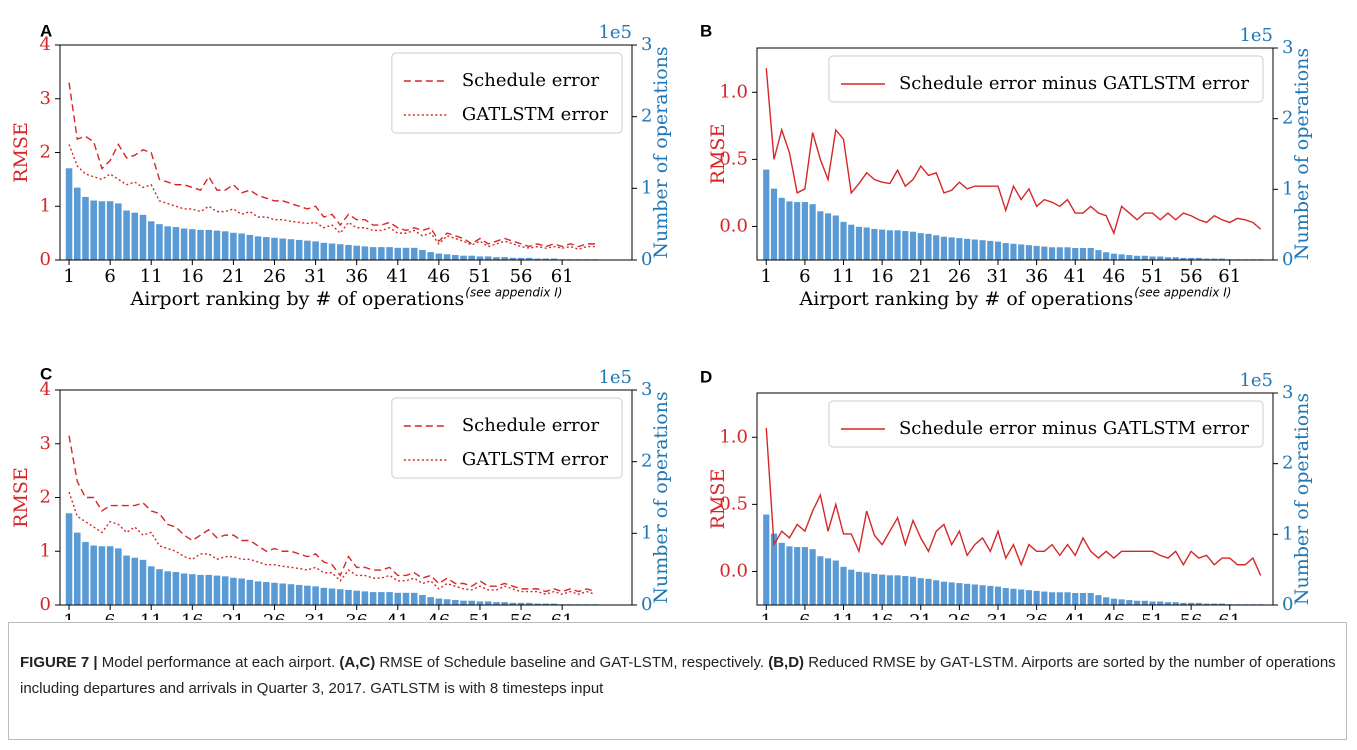 The height and width of the screenshot is (750, 1357). I want to click on x-axis-label: Airport ranking by # of operations, so click(966, 299).